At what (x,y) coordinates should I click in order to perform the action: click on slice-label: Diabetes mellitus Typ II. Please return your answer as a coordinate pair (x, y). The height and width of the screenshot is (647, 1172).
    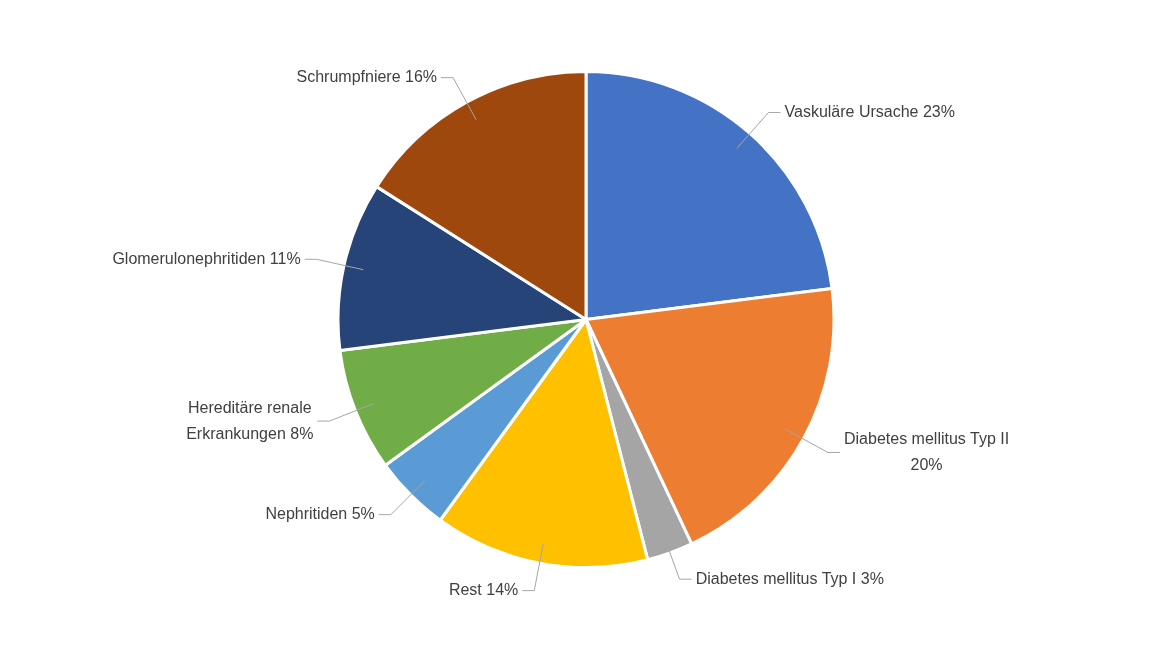
    Looking at the image, I should click on (927, 438).